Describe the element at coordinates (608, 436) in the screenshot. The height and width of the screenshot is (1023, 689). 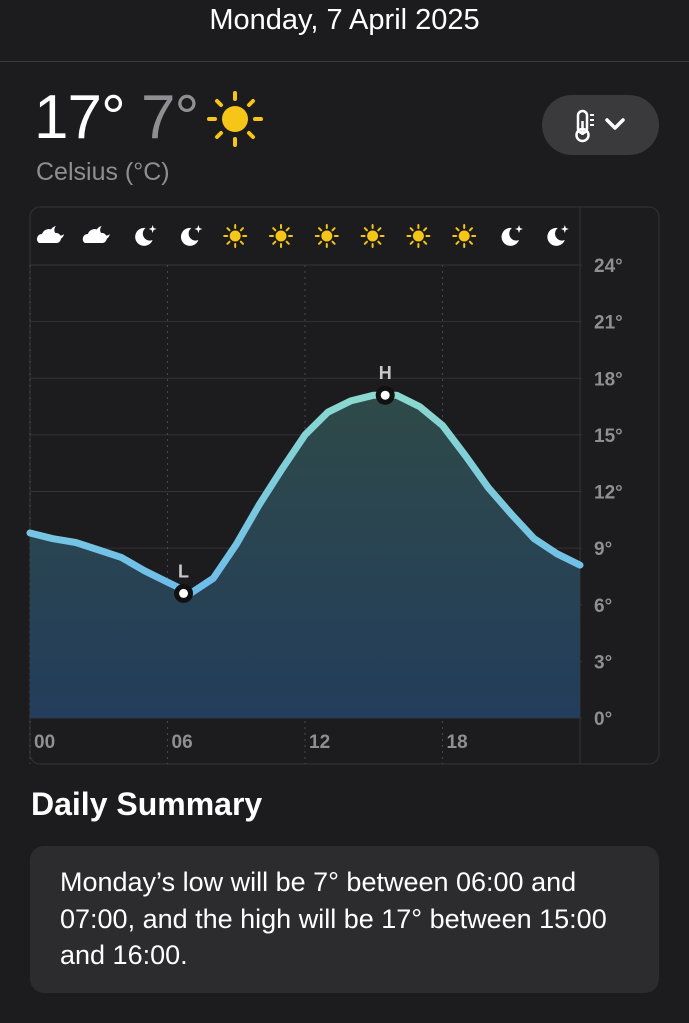
I see `y-tick-label: 15°` at that location.